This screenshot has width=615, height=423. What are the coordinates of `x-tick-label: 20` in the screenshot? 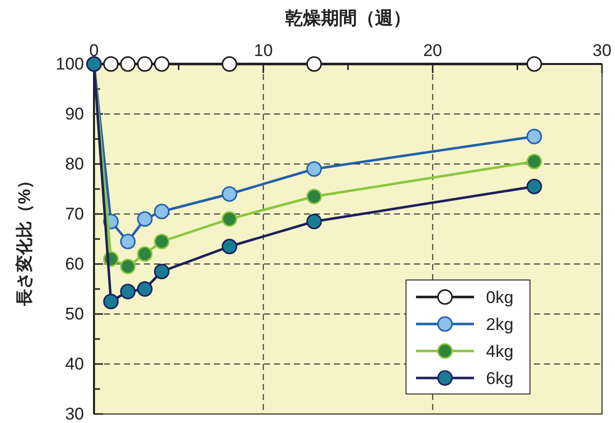 It's located at (432, 50).